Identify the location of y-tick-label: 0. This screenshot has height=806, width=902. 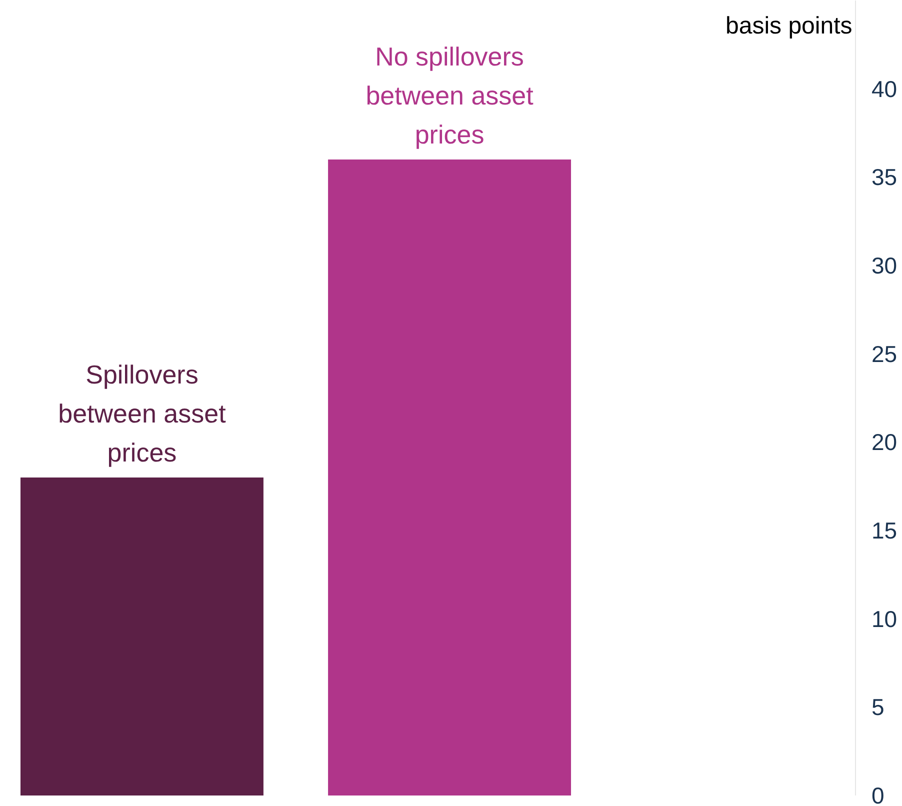
(878, 794).